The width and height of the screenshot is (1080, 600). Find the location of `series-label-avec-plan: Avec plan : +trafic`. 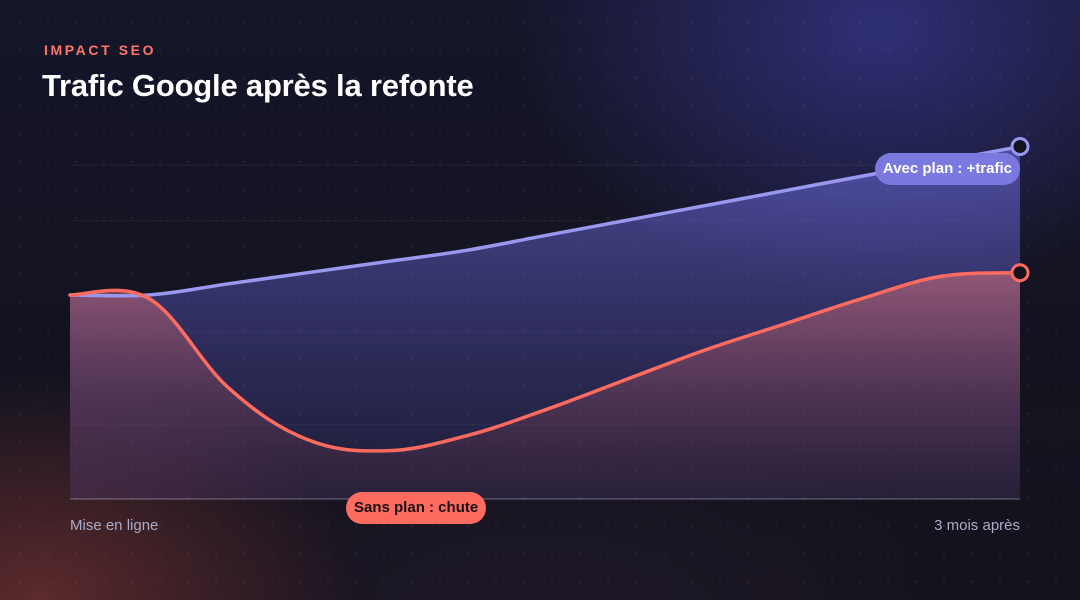

series-label-avec-plan: Avec plan : +trafic is located at coordinates (947, 169).